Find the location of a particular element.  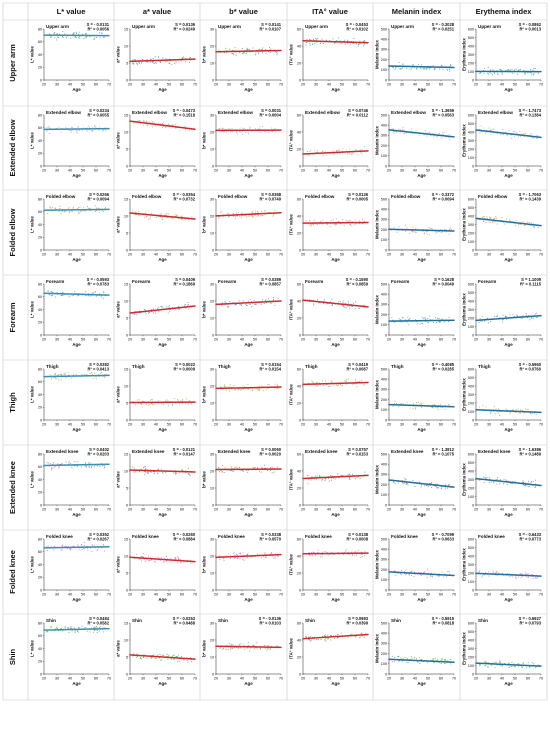

slope-label: S = 0.0419 is located at coordinates (358, 364).